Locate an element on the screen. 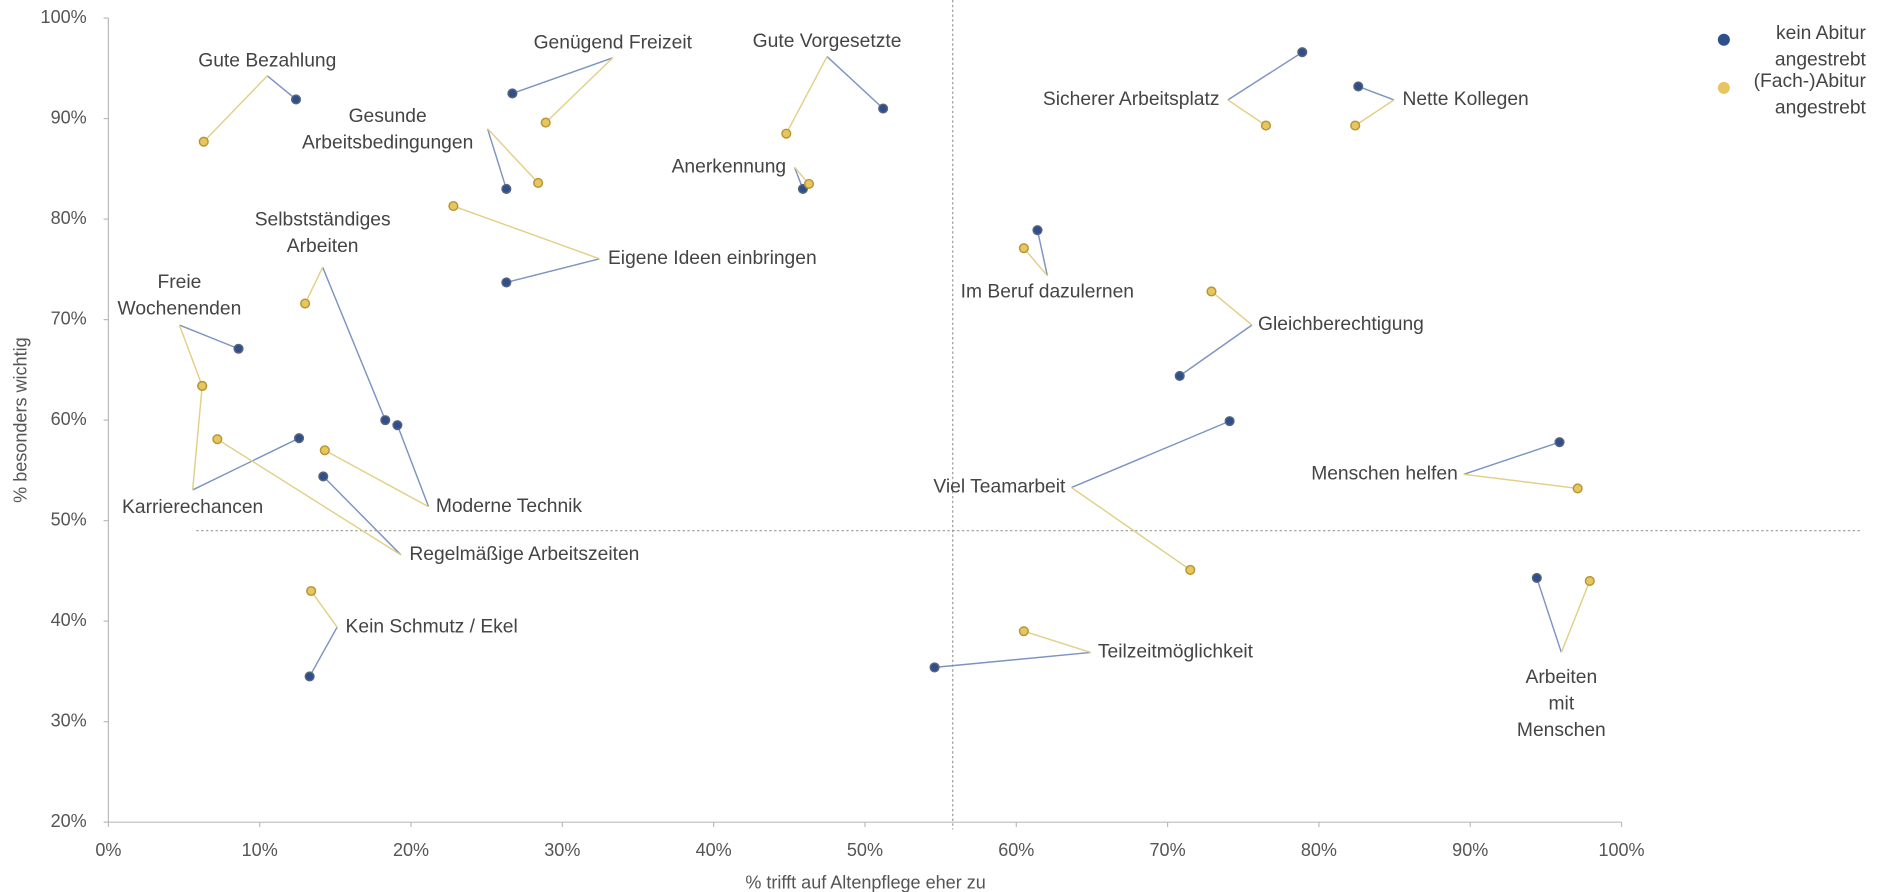  y-tick-label: 100% is located at coordinates (64, 17).